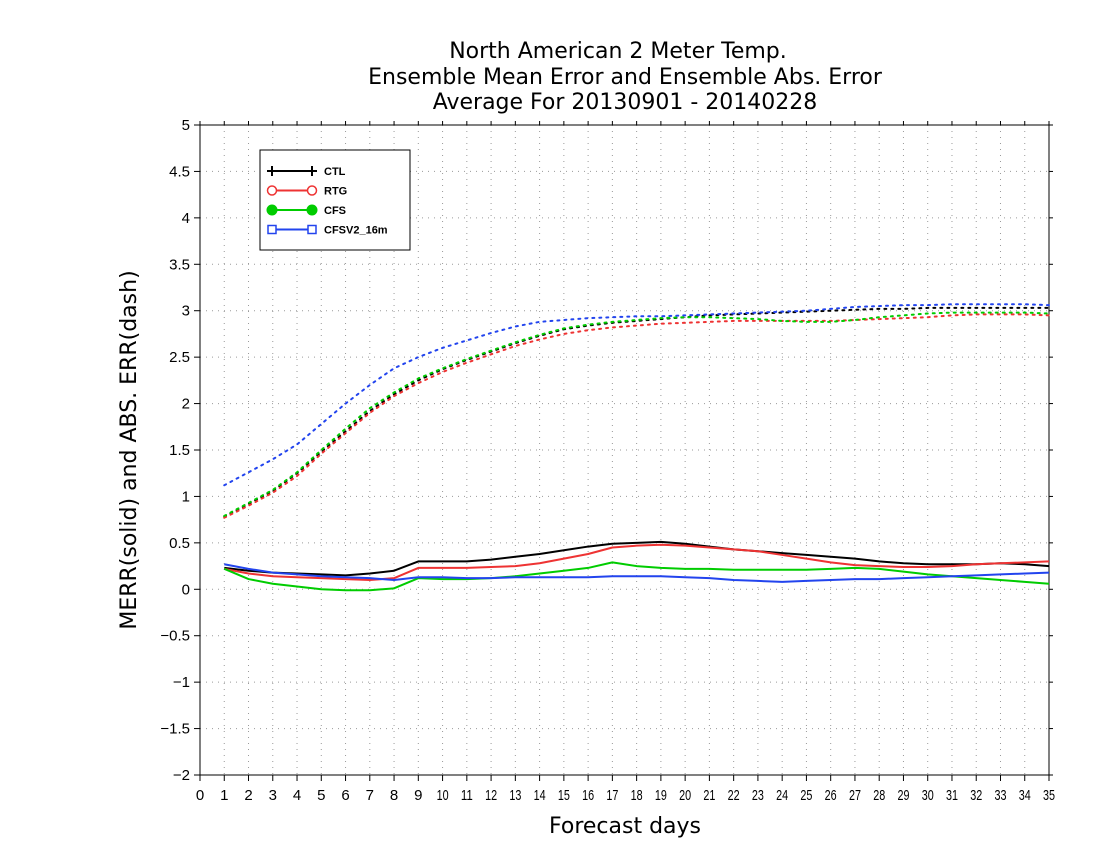  I want to click on x-tick-label: 24, so click(782, 795).